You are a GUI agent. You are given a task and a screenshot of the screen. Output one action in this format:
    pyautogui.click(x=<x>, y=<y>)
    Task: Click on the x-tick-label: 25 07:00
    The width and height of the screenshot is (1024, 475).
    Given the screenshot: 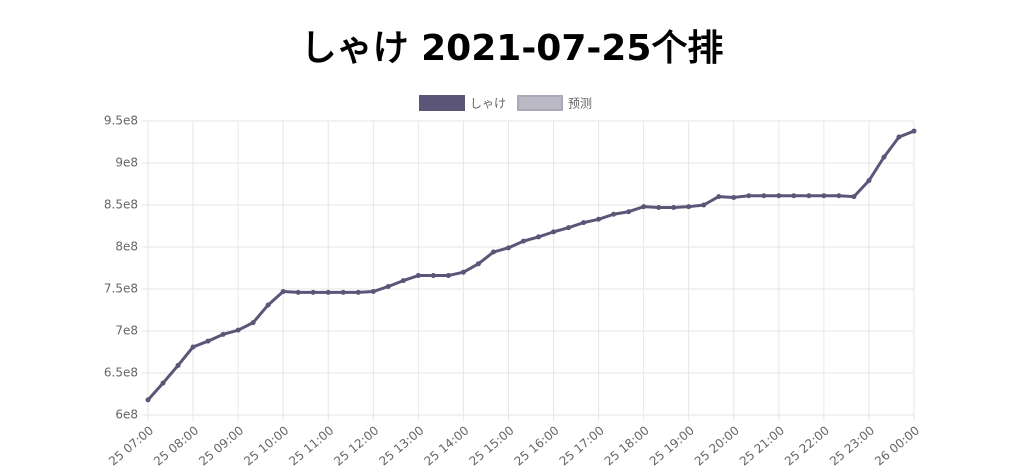 What is the action you would take?
    pyautogui.click(x=131, y=445)
    